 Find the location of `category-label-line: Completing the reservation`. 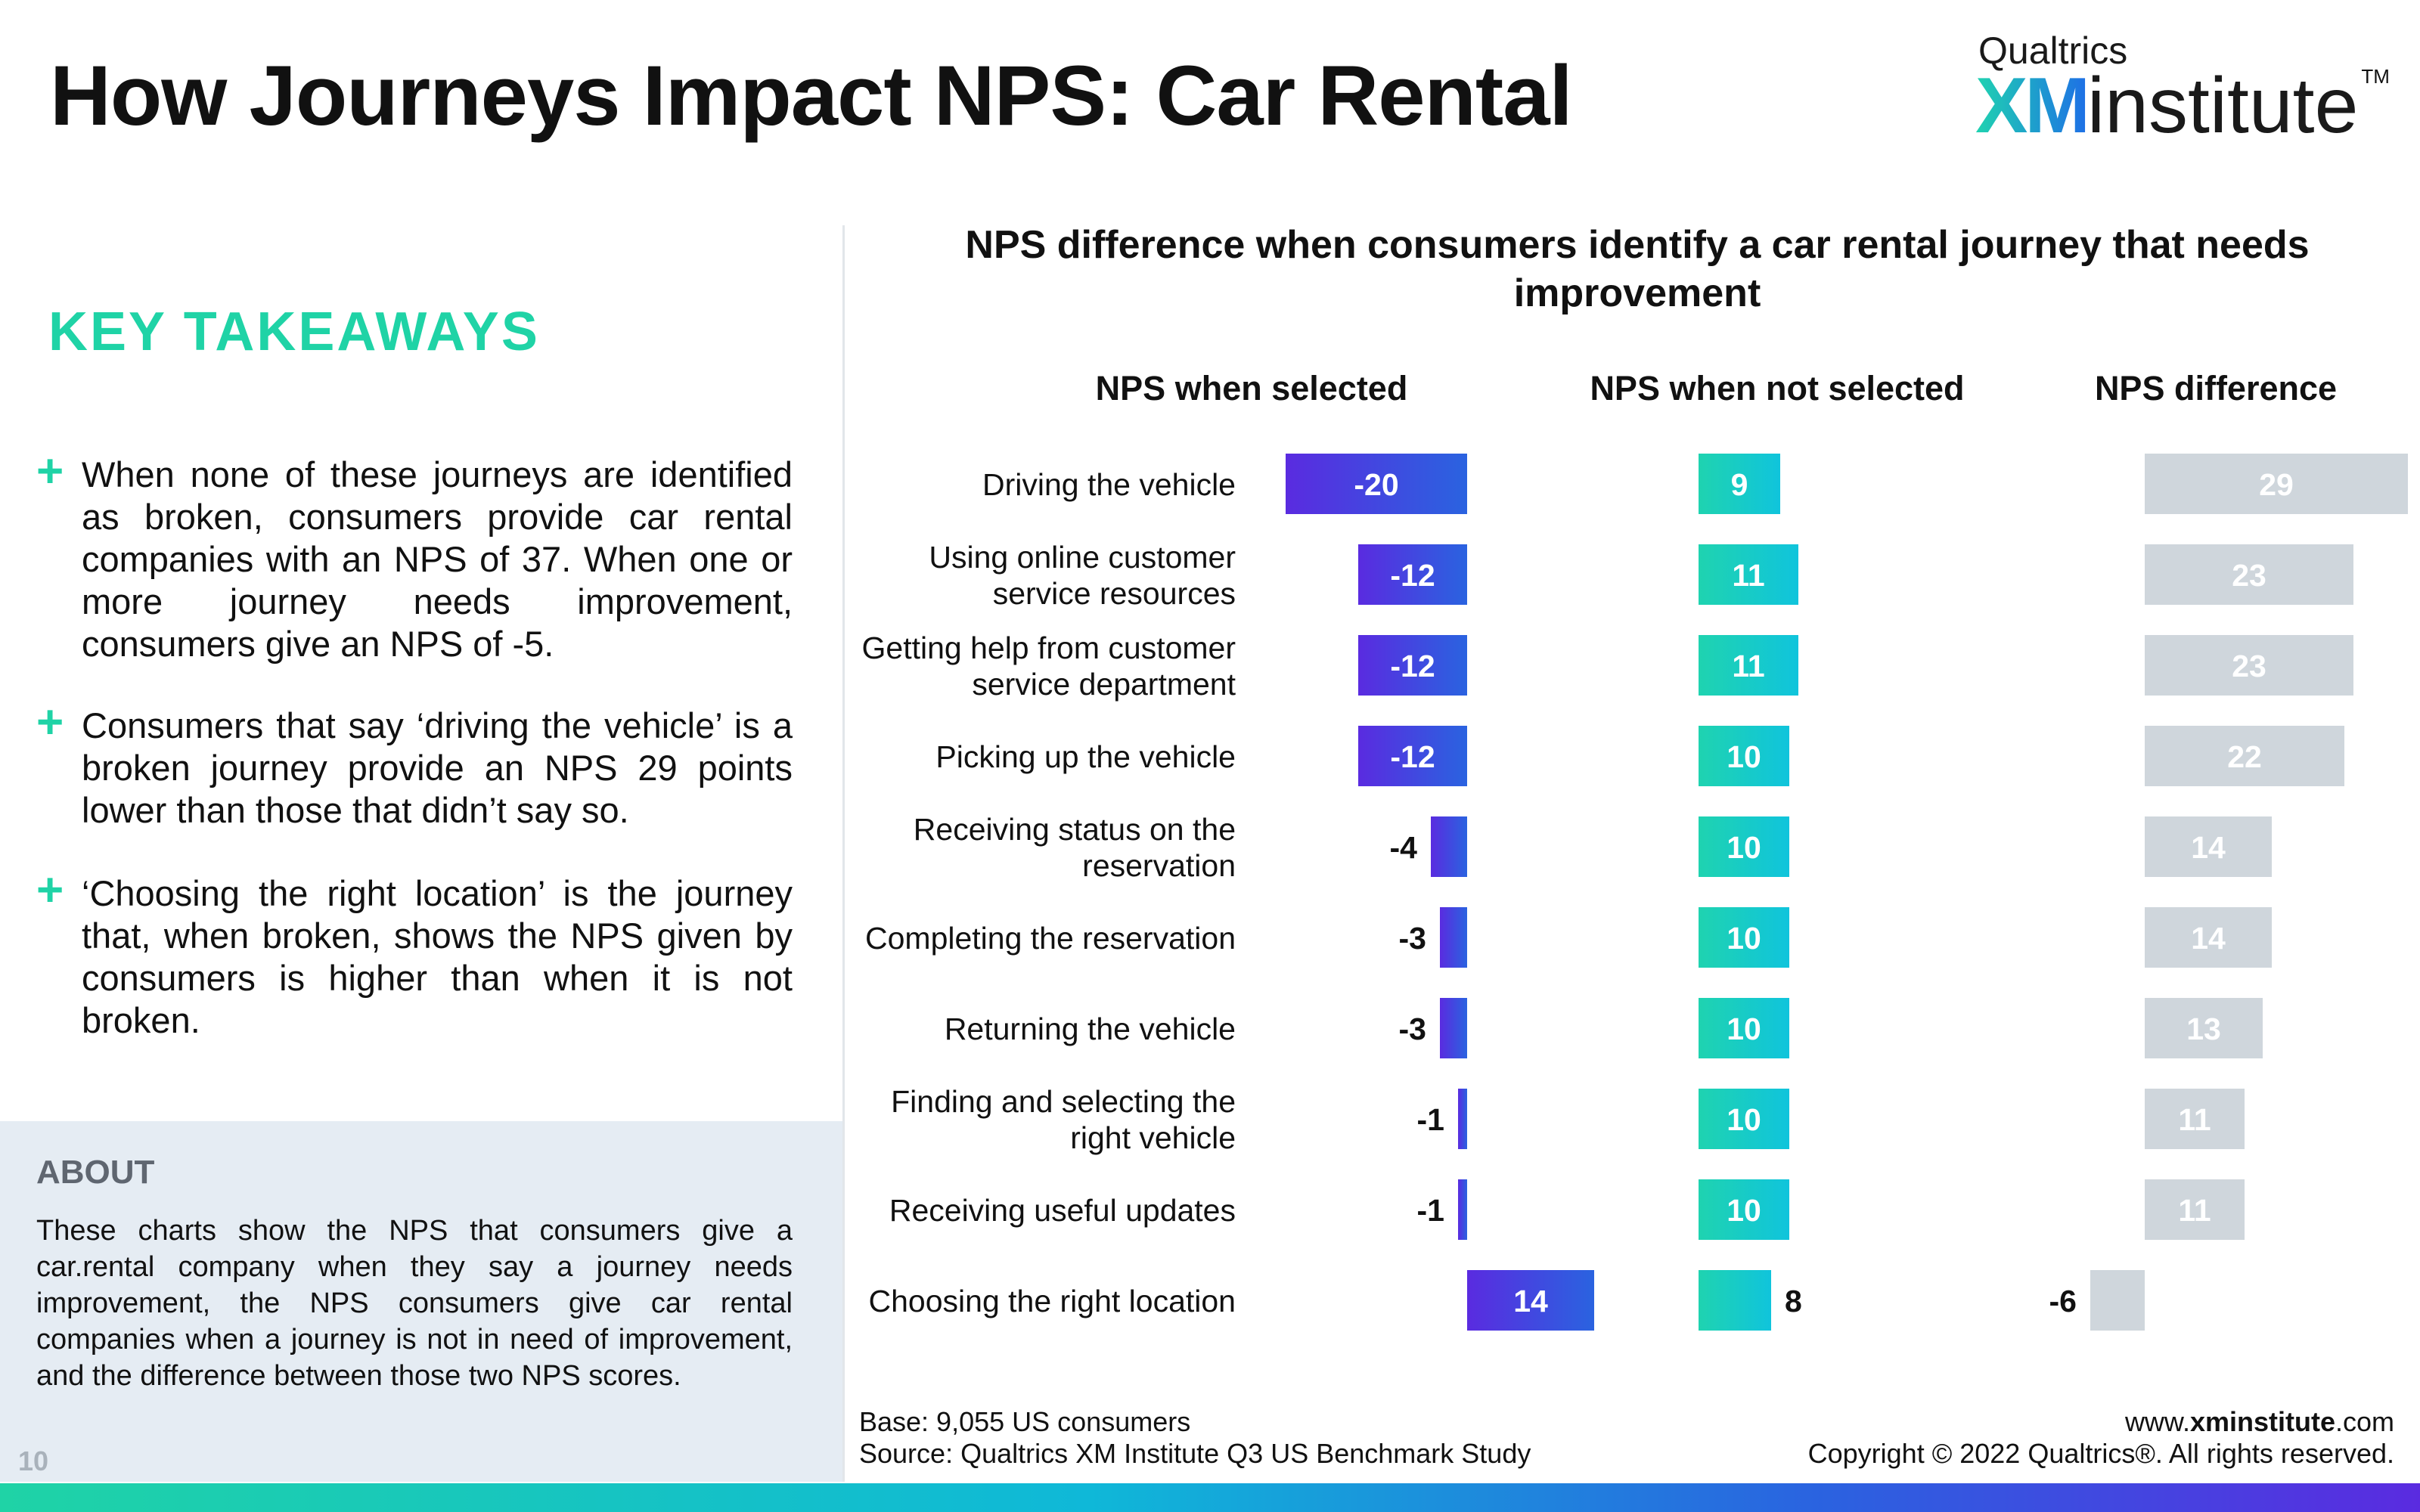

category-label-line: Completing the reservation is located at coordinates (1050, 938).